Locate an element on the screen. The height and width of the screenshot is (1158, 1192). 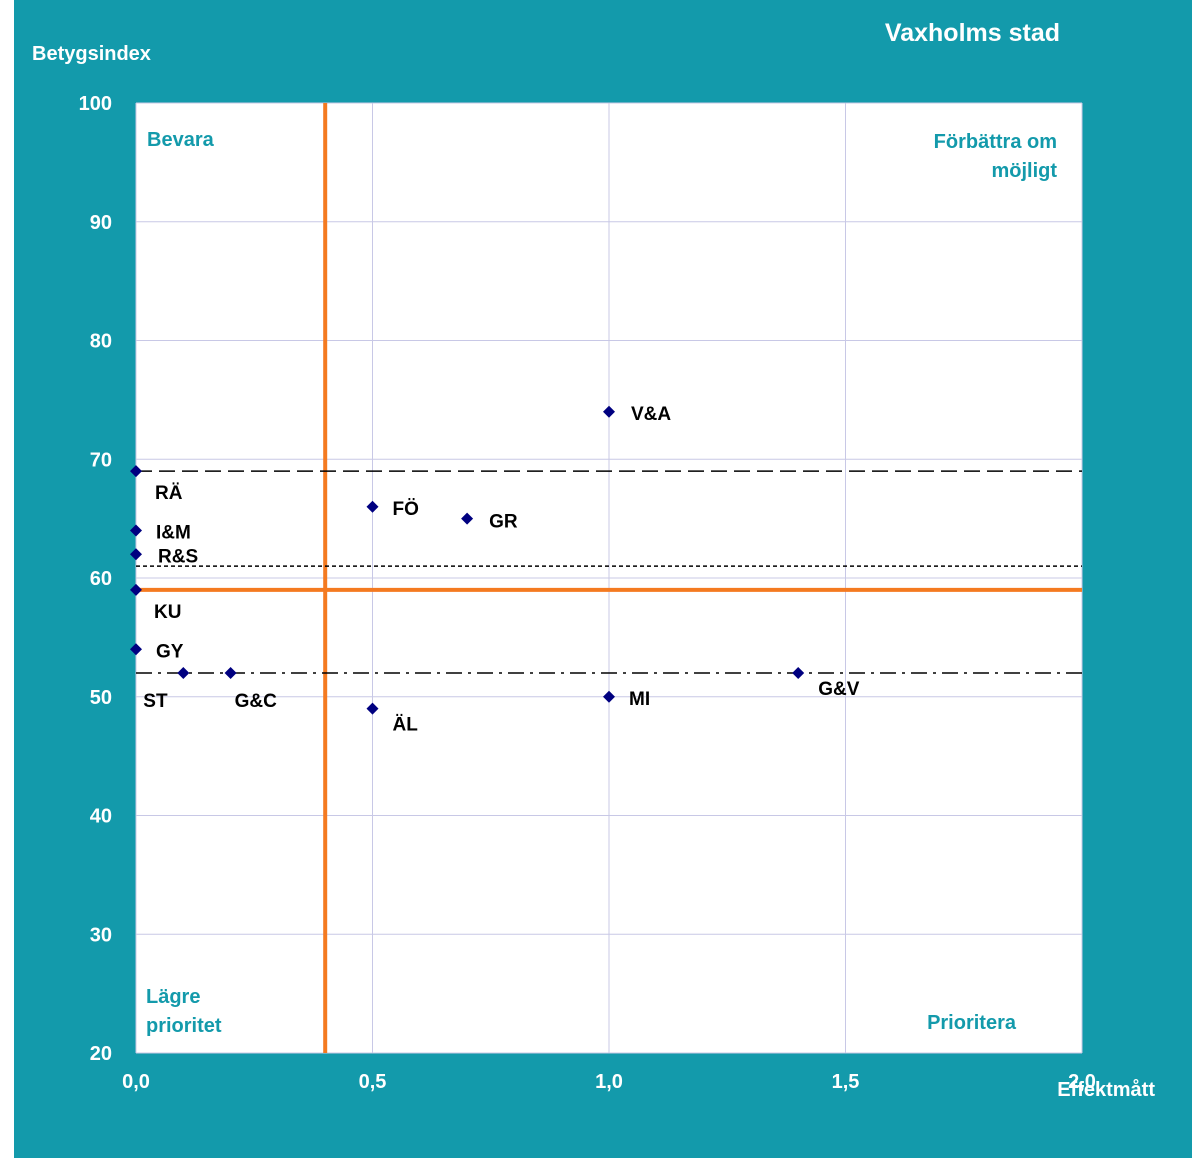
data-point-label: ÄL is located at coordinates (406, 725).